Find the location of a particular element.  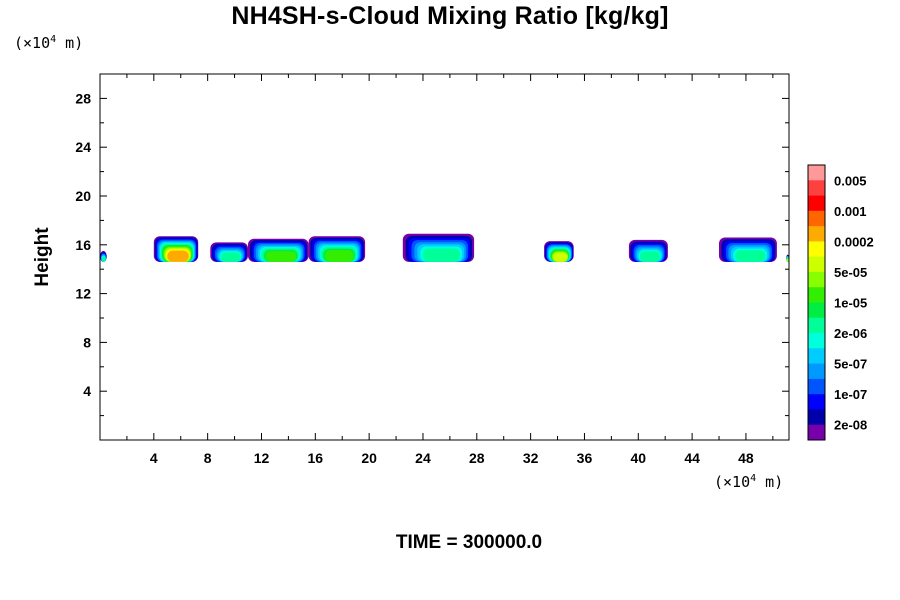

x-tick-label: 40 is located at coordinates (638, 458).